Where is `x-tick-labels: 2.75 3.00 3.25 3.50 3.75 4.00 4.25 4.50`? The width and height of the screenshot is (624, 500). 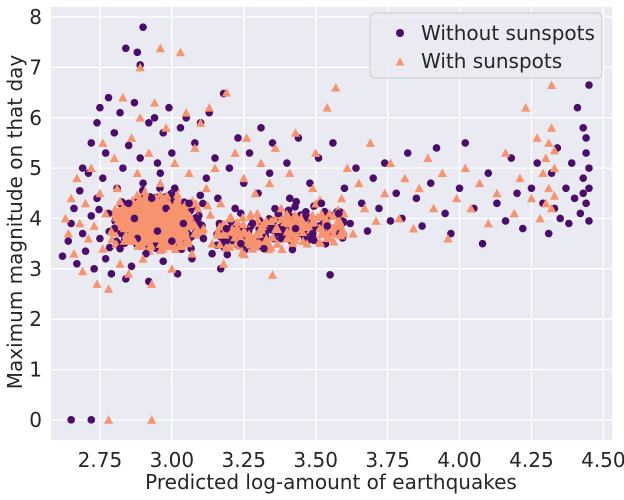
x-tick-labels: 2.75 3.00 3.25 3.50 3.75 4.00 4.25 4.50 is located at coordinates (351, 460).